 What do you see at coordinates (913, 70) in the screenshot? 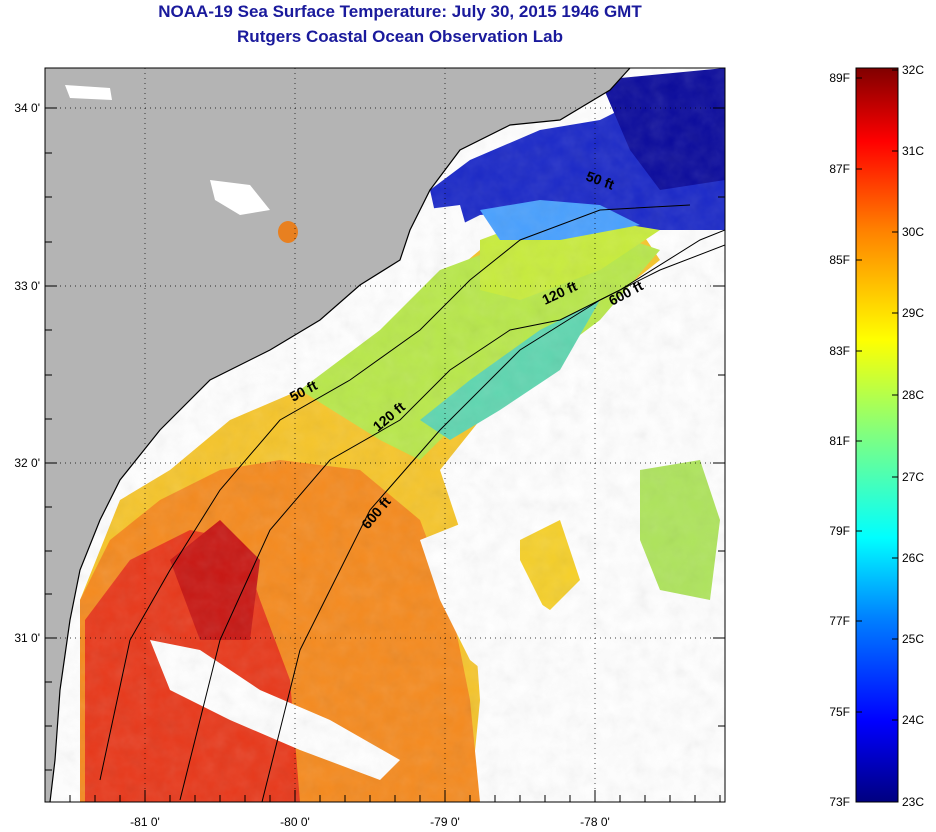
I see `cbar-c-32: 32C` at bounding box center [913, 70].